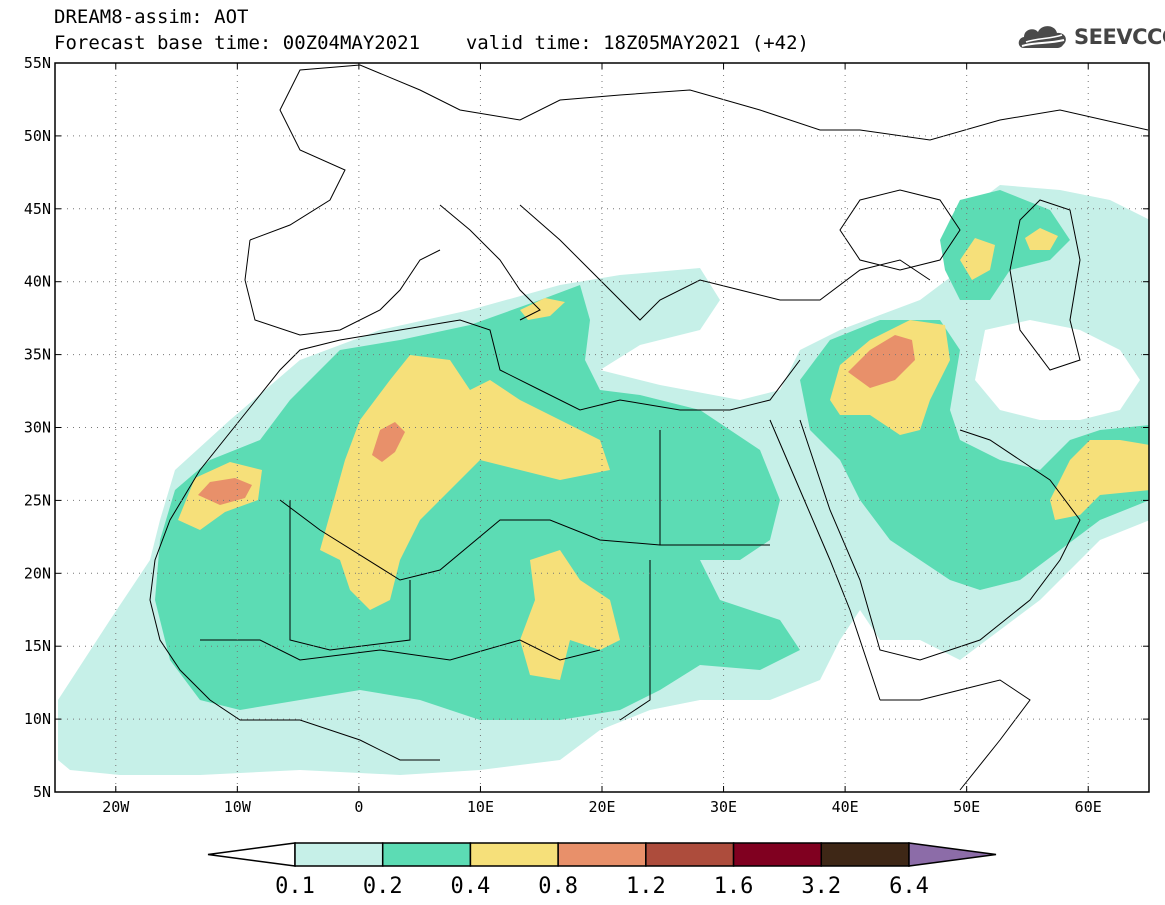 Image resolution: width=1165 pixels, height=905 pixels. Describe the element at coordinates (955, 735) in the screenshot. I see `coastline-horn-africa` at that location.